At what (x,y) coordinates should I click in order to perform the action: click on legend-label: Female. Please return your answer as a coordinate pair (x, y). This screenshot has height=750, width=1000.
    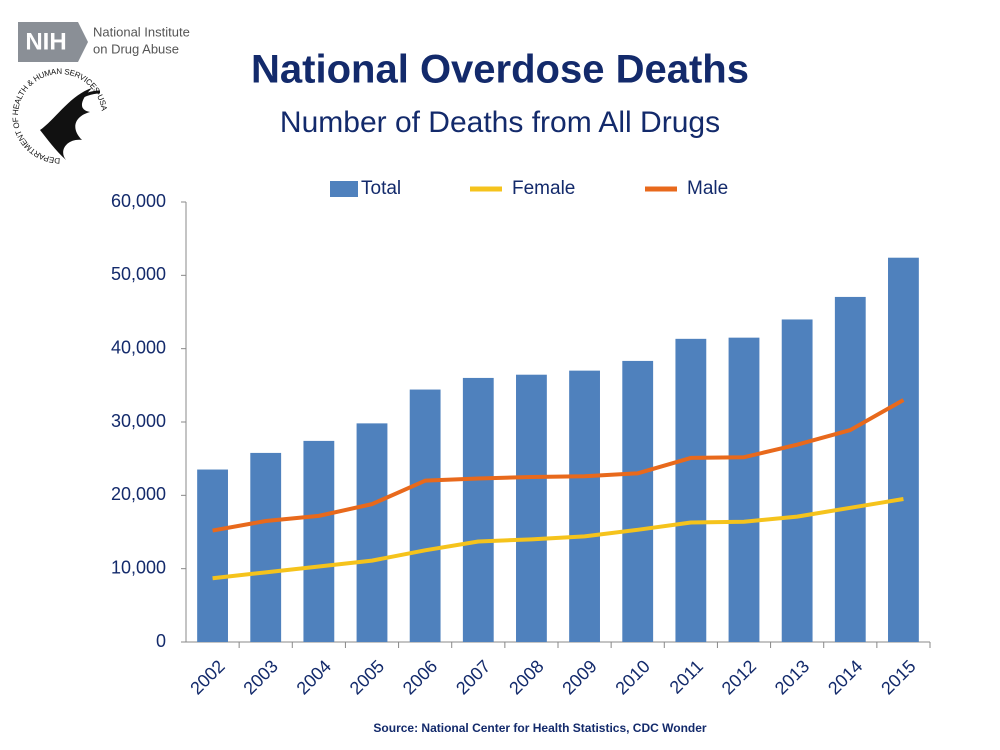
    Looking at the image, I should click on (543, 188).